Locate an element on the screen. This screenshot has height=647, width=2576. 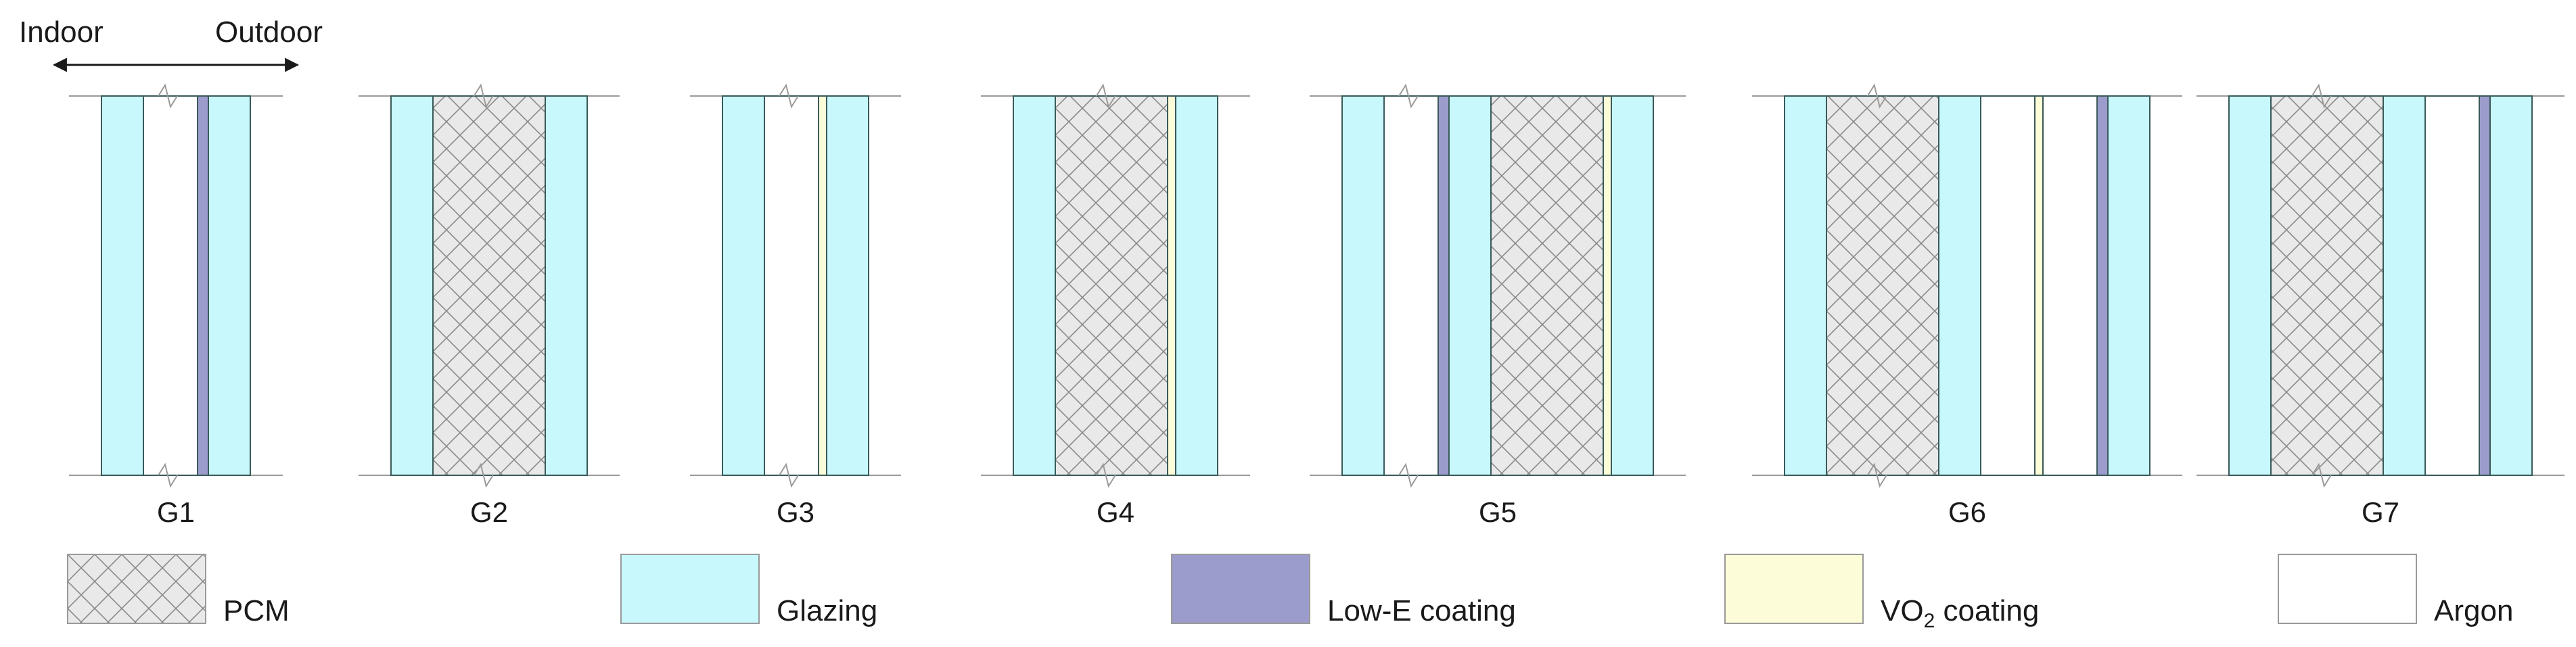
outdoor-label: Outdoor is located at coordinates (269, 32).